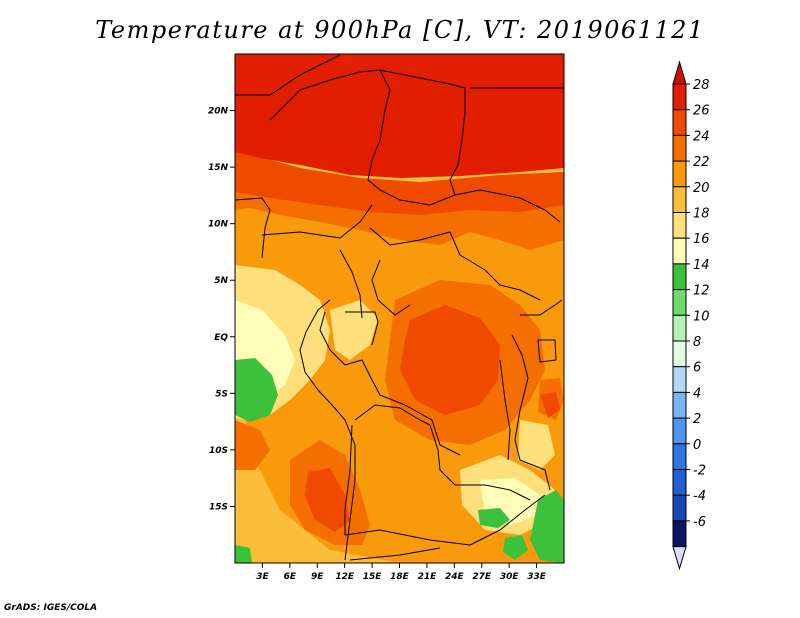  Describe the element at coordinates (345, 577) in the screenshot. I see `lon-tick-label: 12E` at that location.